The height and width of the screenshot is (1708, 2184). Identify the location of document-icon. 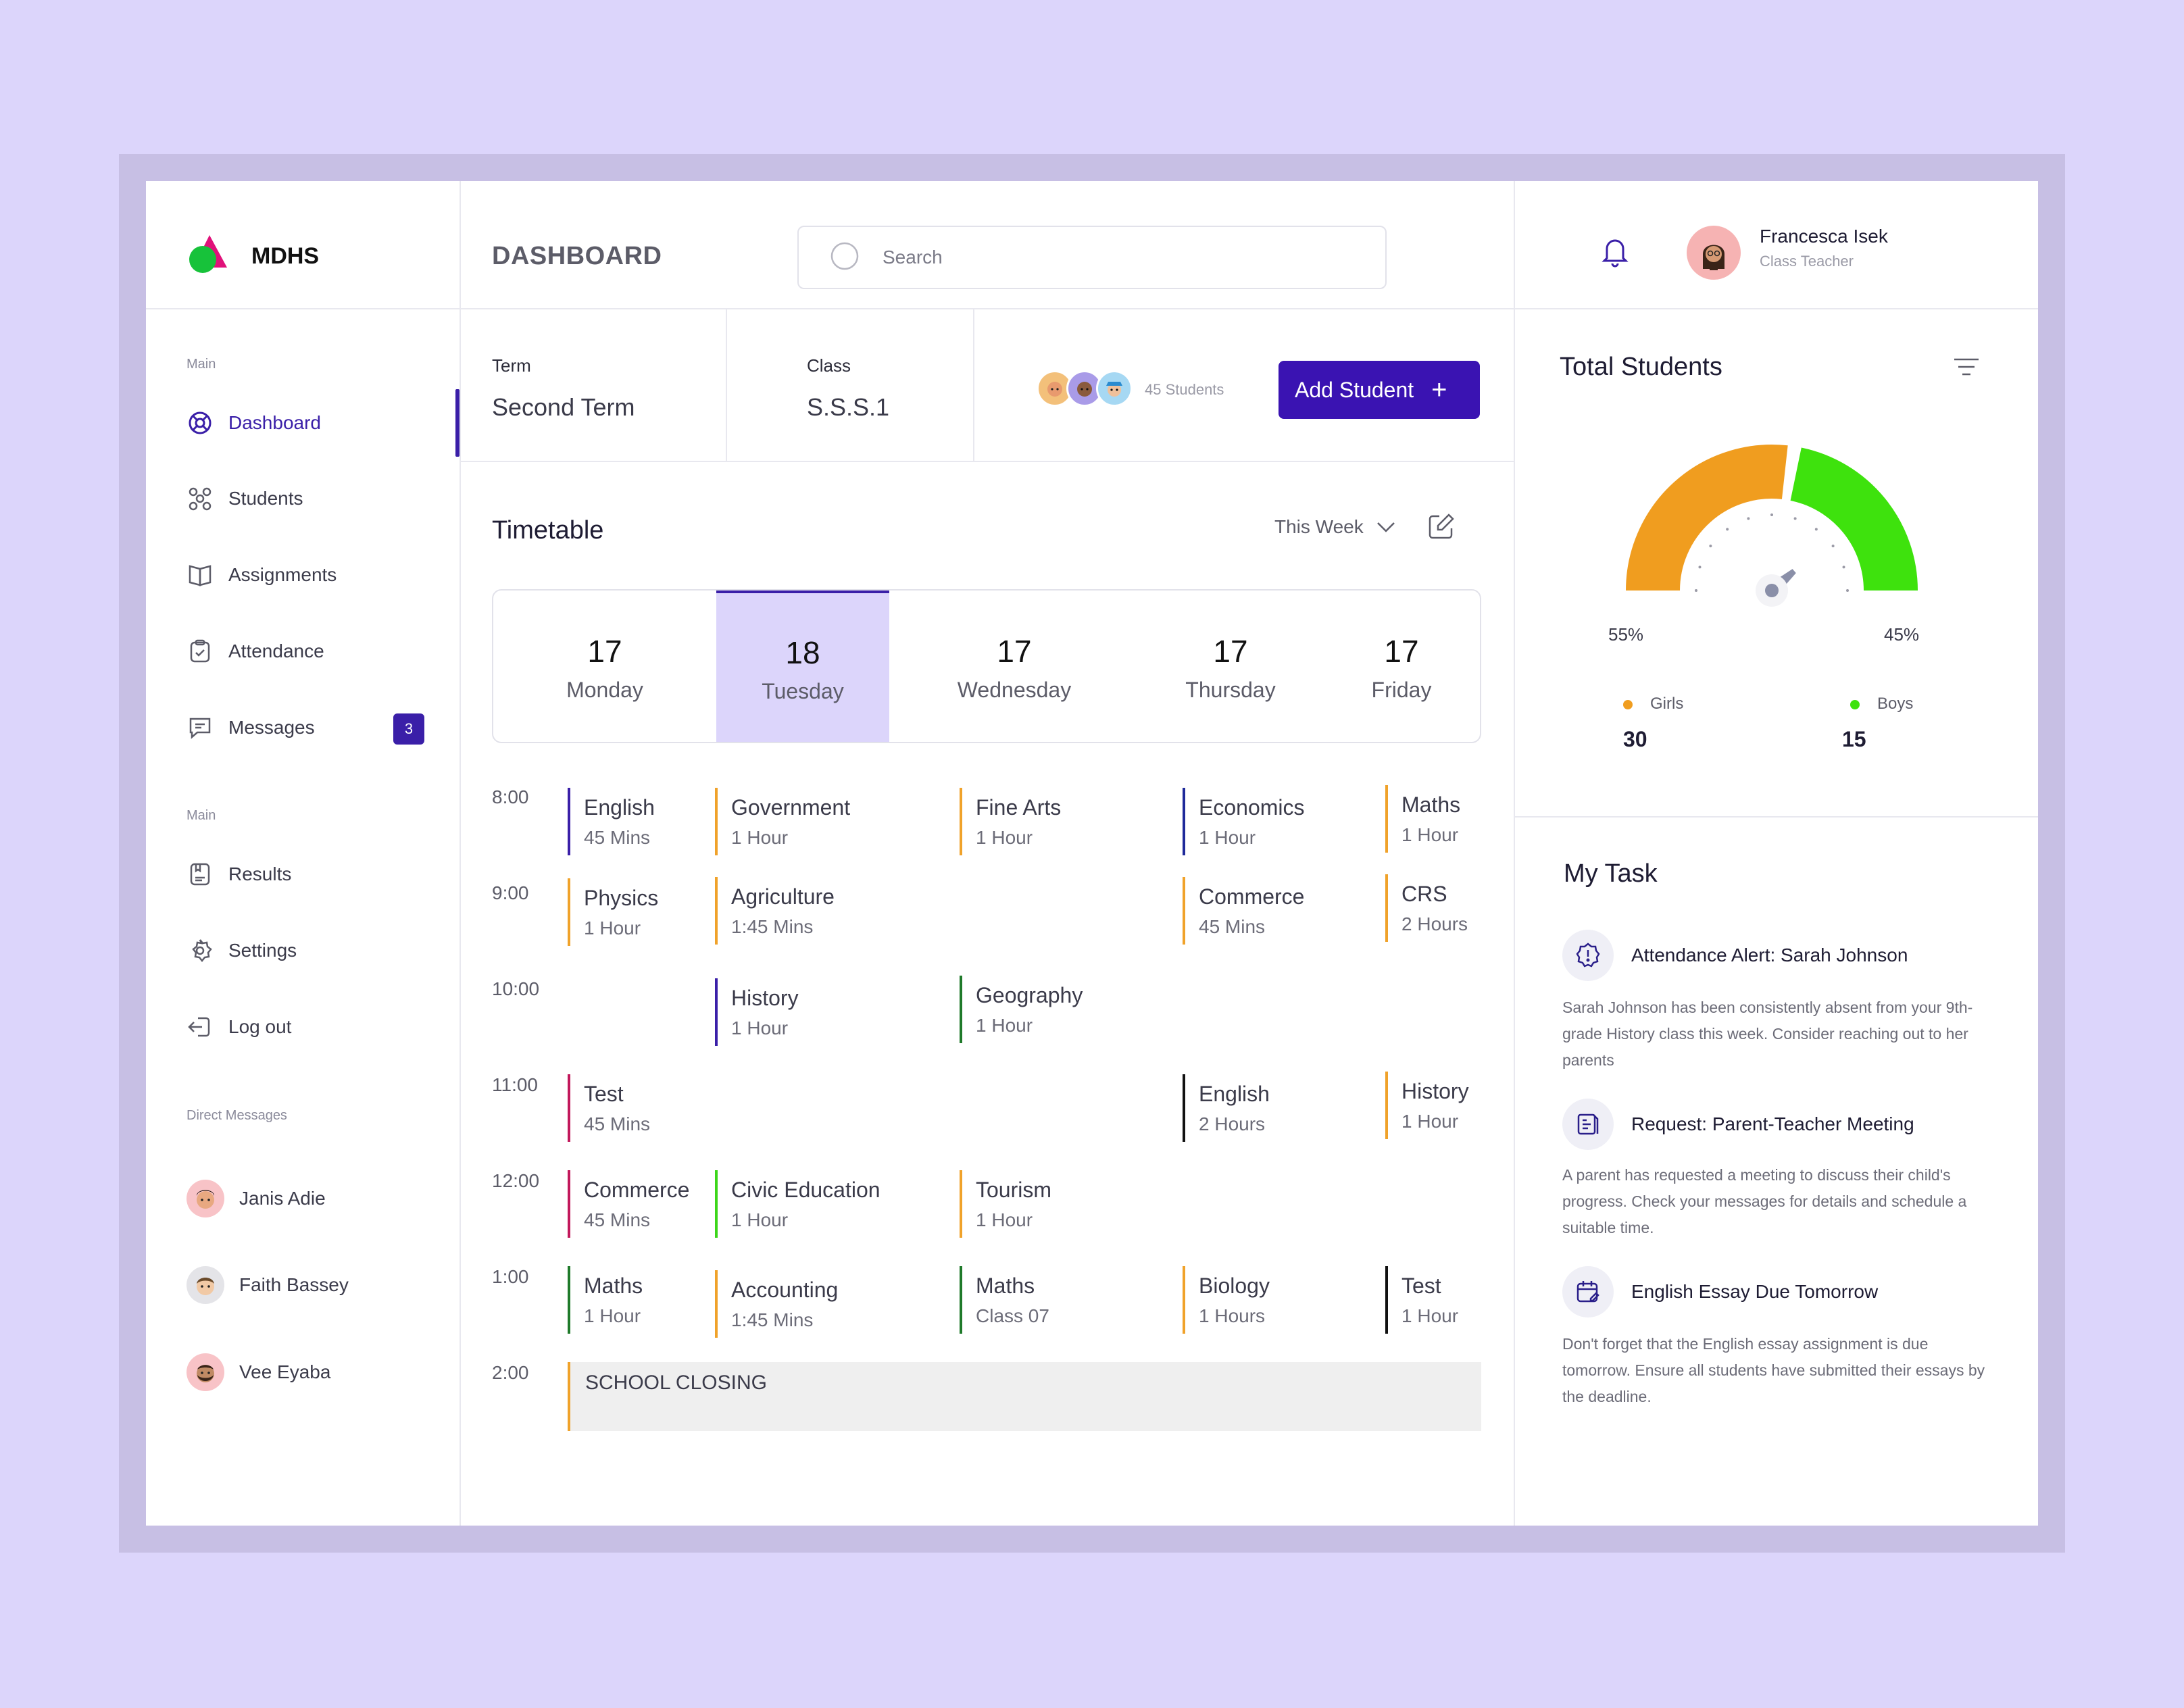
(1588, 1125).